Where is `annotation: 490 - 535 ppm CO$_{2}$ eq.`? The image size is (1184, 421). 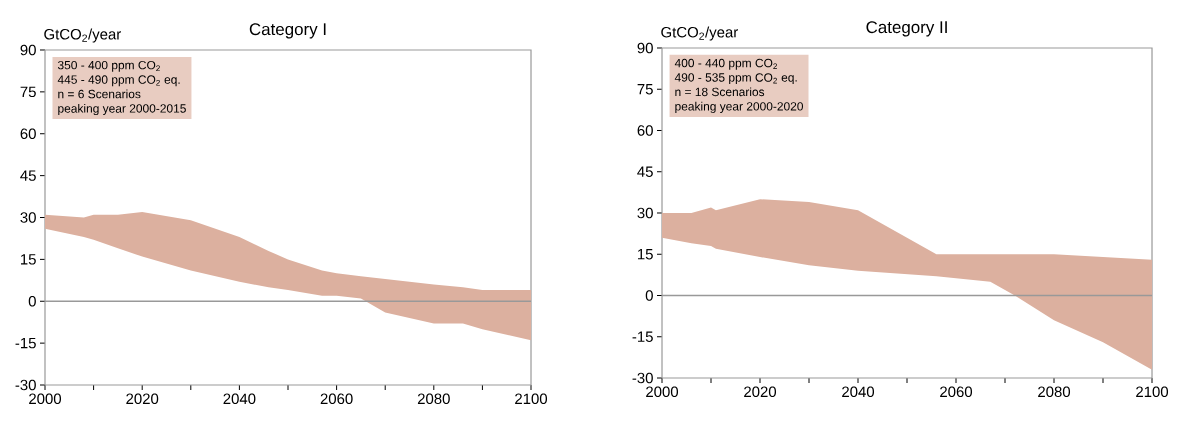 annotation: 490 - 535 ppm CO$_{2}$ eq. is located at coordinates (735, 79).